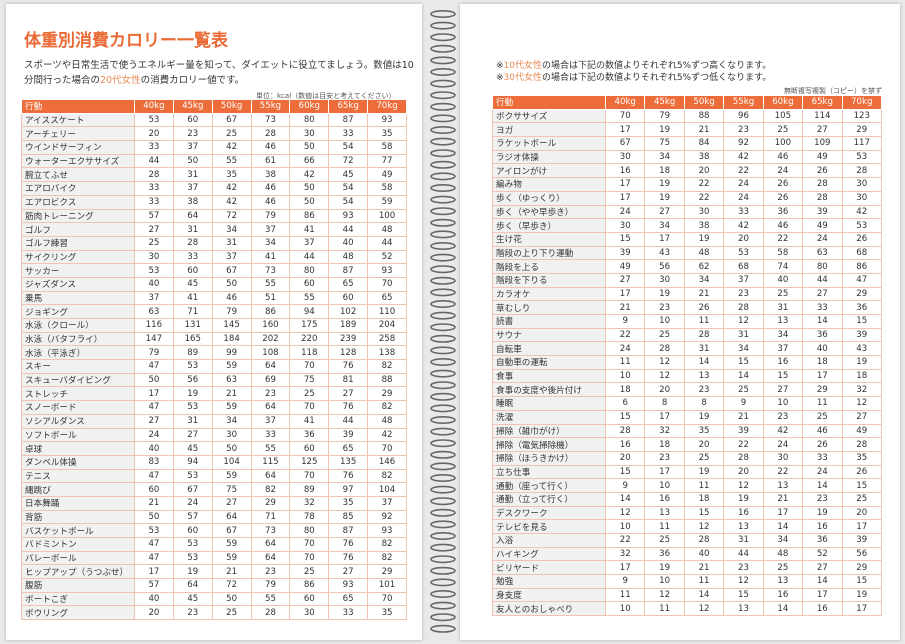  What do you see at coordinates (783, 280) in the screenshot?
I see `kcal-cell: 40` at bounding box center [783, 280].